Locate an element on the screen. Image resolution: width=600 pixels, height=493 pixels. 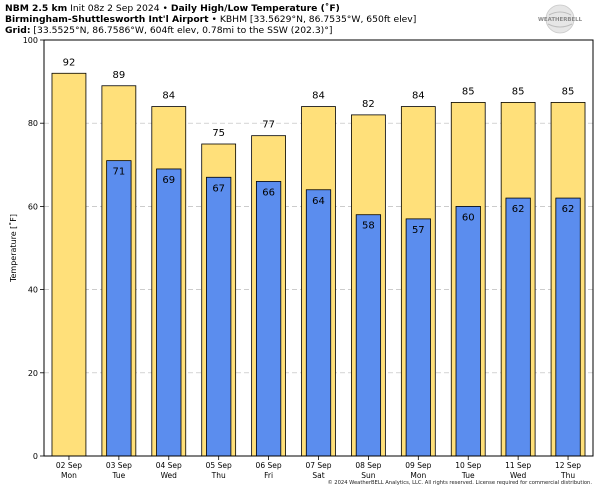
station-info: KBHM [33.5629°N, 86.7535°W, 650ft elev] is located at coordinates (318, 19).